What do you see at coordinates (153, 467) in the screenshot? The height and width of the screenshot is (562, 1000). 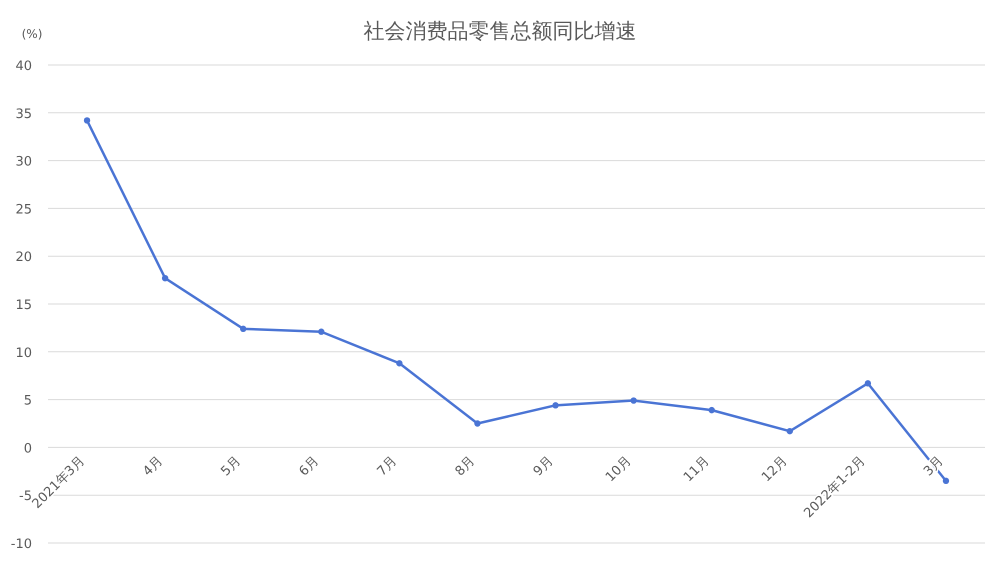 I see `x-tick-label: 4月` at bounding box center [153, 467].